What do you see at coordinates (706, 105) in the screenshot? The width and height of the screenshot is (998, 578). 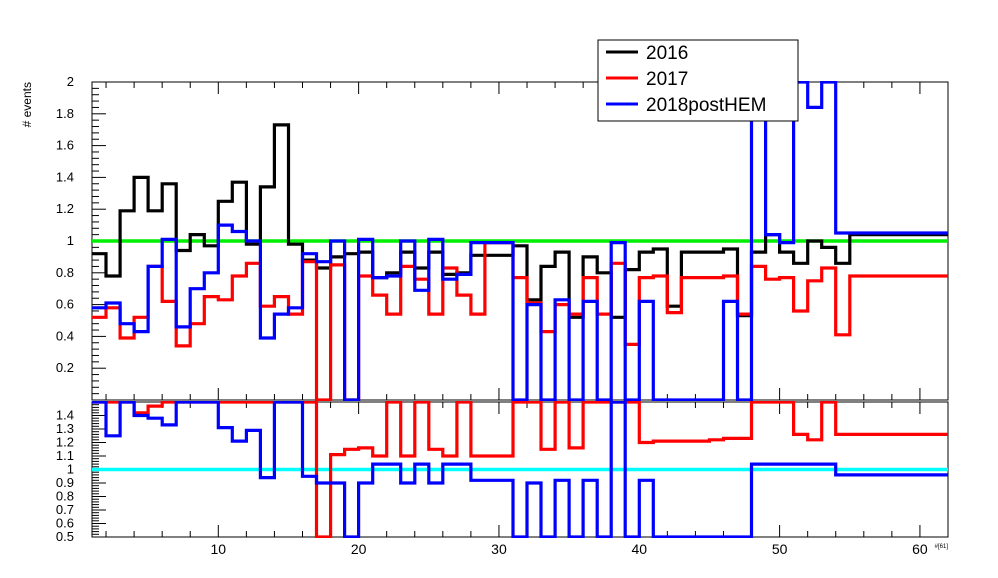 I see `legend-label-2018postHEM: 2018postHEM` at bounding box center [706, 105].